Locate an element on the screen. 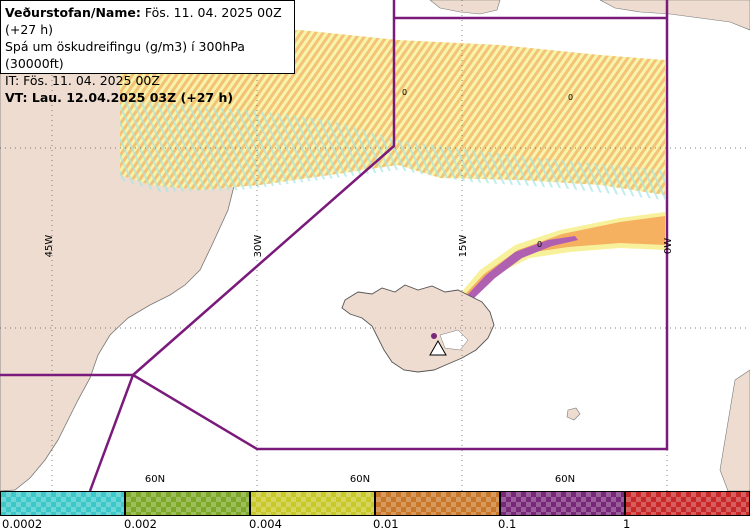  valid-time-value: Lau. 12.04.2025 03Z (+27 h) is located at coordinates (130, 97).